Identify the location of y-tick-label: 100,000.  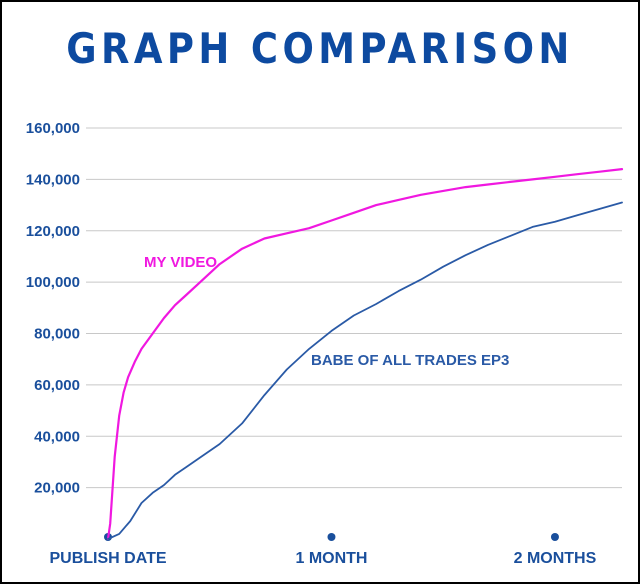
(53, 282).